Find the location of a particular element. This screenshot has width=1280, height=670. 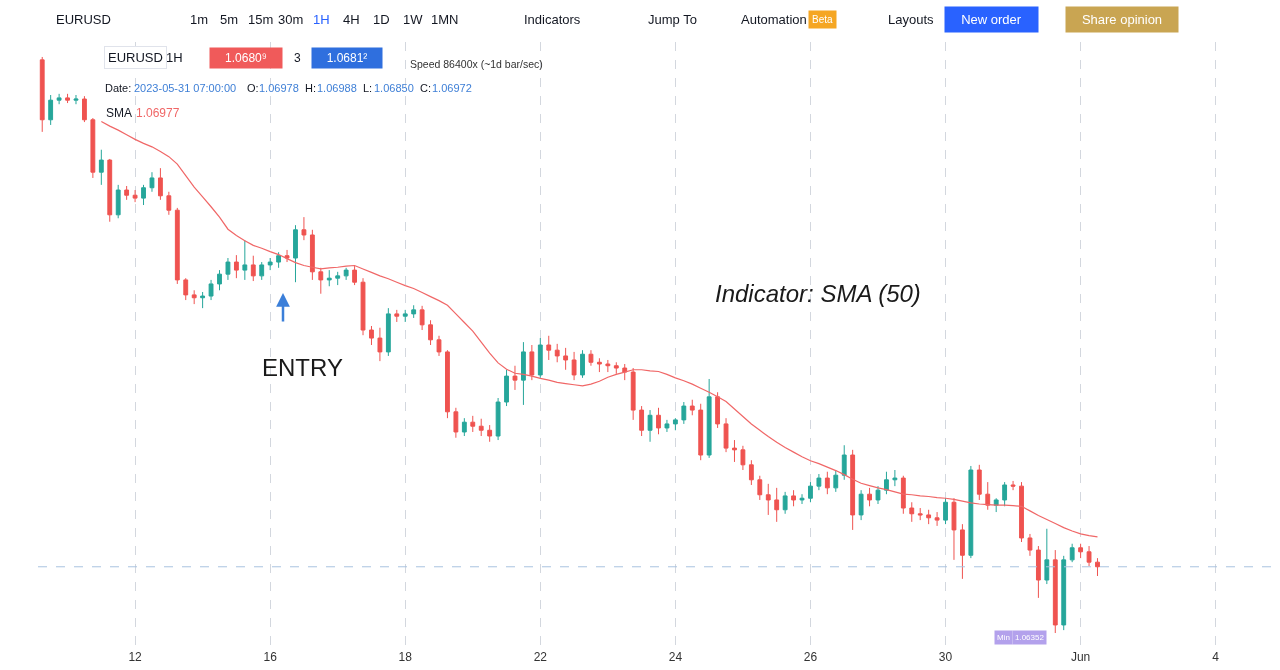

x-tick-label: 12 is located at coordinates (135, 657).